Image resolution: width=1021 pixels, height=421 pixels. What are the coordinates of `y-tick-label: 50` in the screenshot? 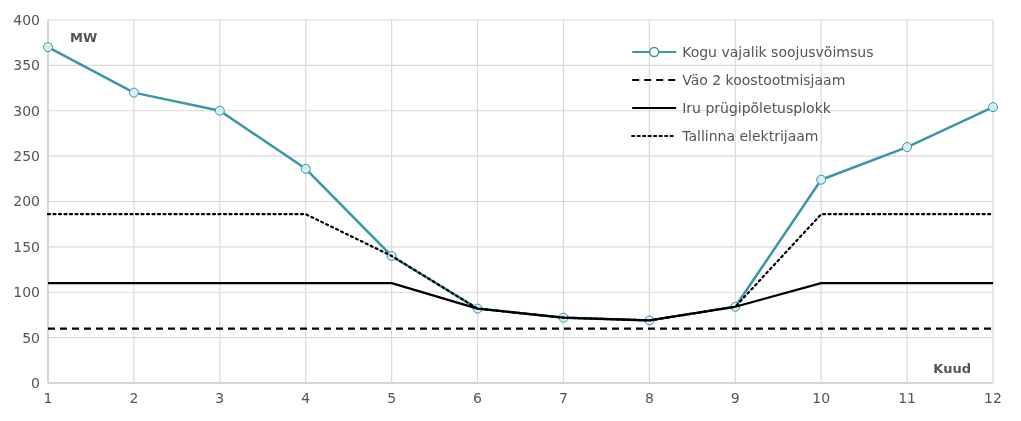 It's located at (31, 337).